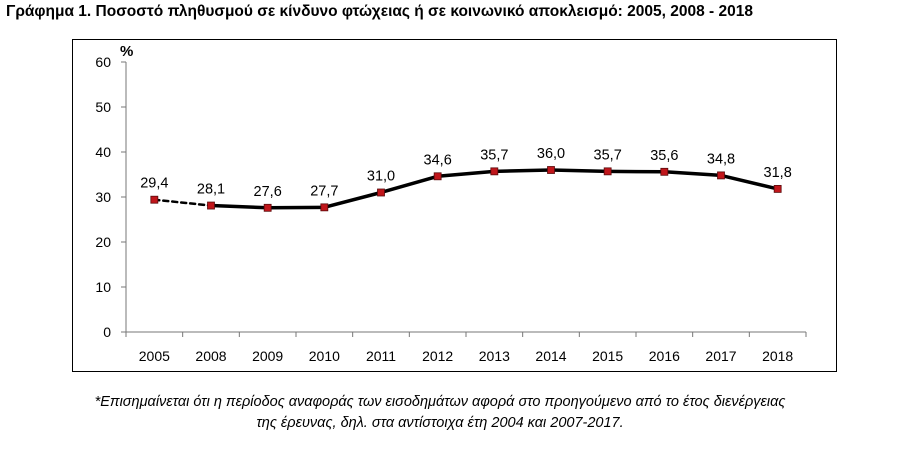 The width and height of the screenshot is (910, 454). Describe the element at coordinates (381, 177) in the screenshot. I see `data-label: 31,0` at that location.